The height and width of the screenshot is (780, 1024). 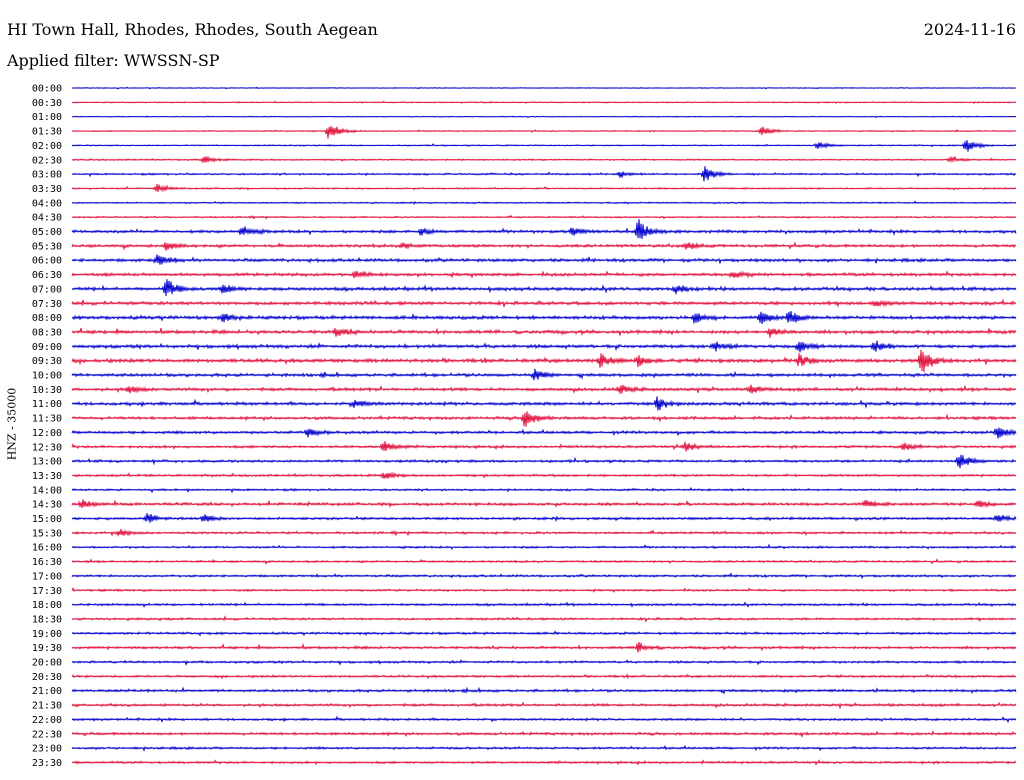 What do you see at coordinates (47, 505) in the screenshot?
I see `row-tick-label: 14:30` at bounding box center [47, 505].